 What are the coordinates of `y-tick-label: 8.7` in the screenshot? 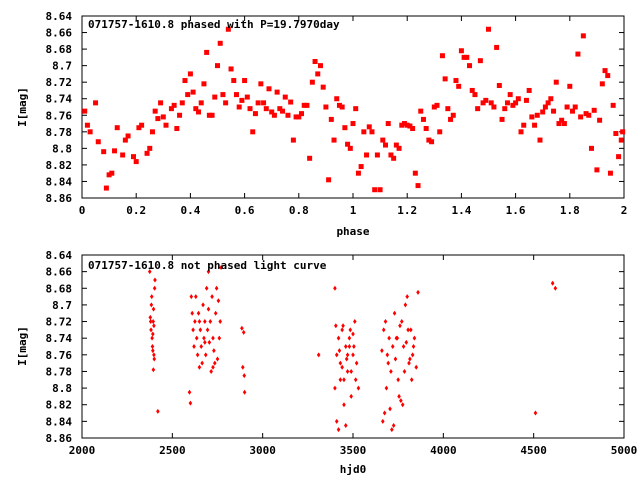 It's located at (62, 66).